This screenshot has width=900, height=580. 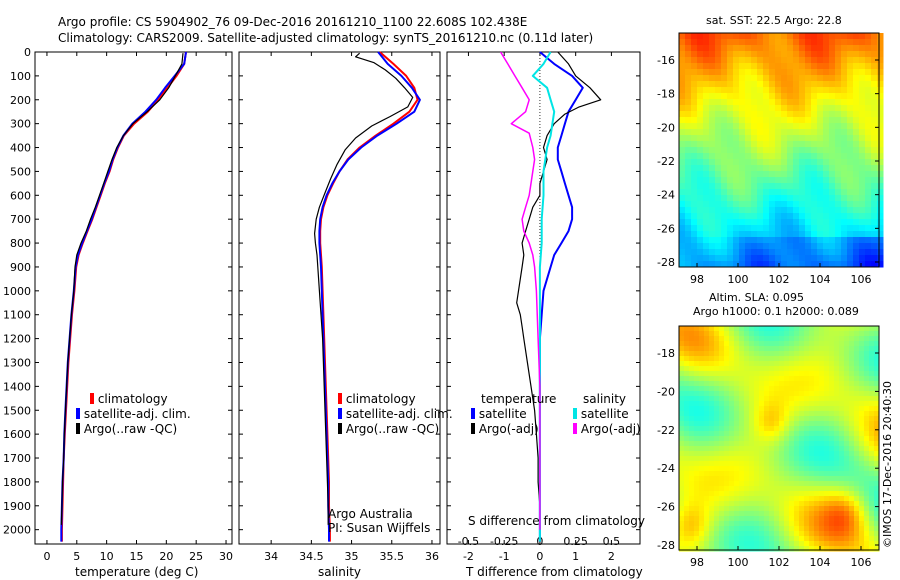 I want to click on x-tick-label: -2, so click(x=468, y=556).